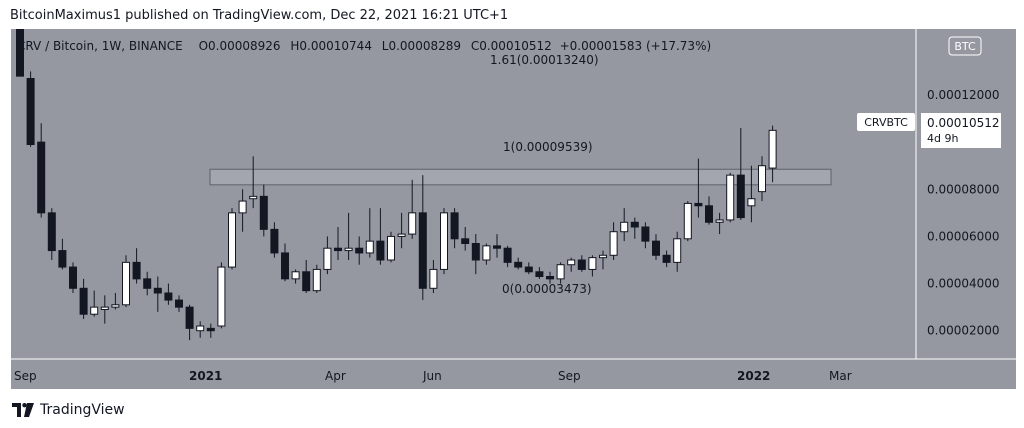 The height and width of the screenshot is (428, 1024). What do you see at coordinates (840, 376) in the screenshot?
I see `x-tick-label: Mar` at bounding box center [840, 376].